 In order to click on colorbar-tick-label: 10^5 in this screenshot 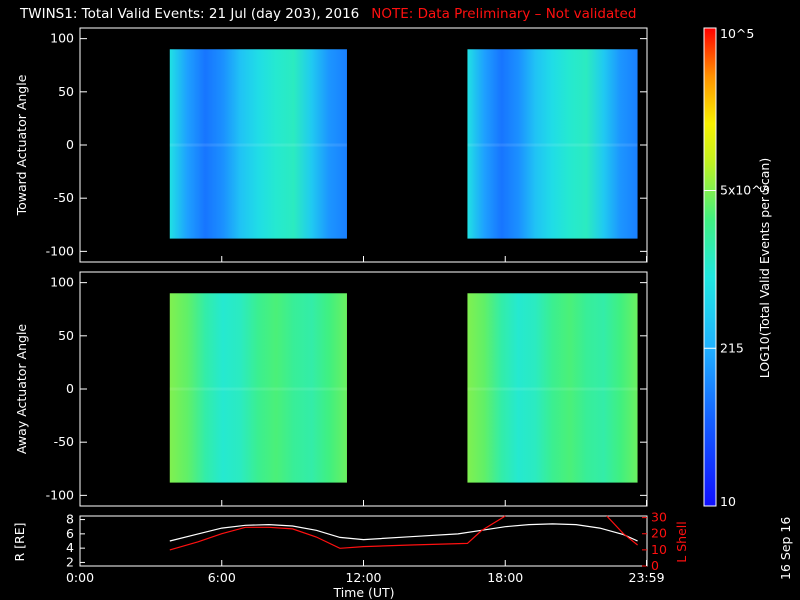, I will do `click(737, 33)`.